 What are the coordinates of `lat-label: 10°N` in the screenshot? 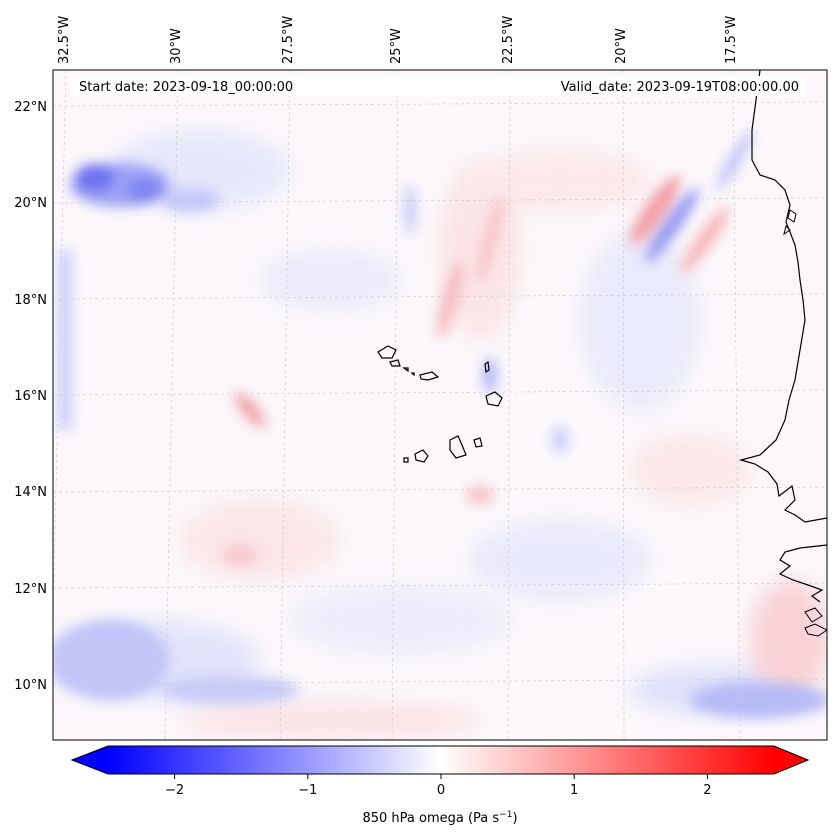 It's located at (30, 685).